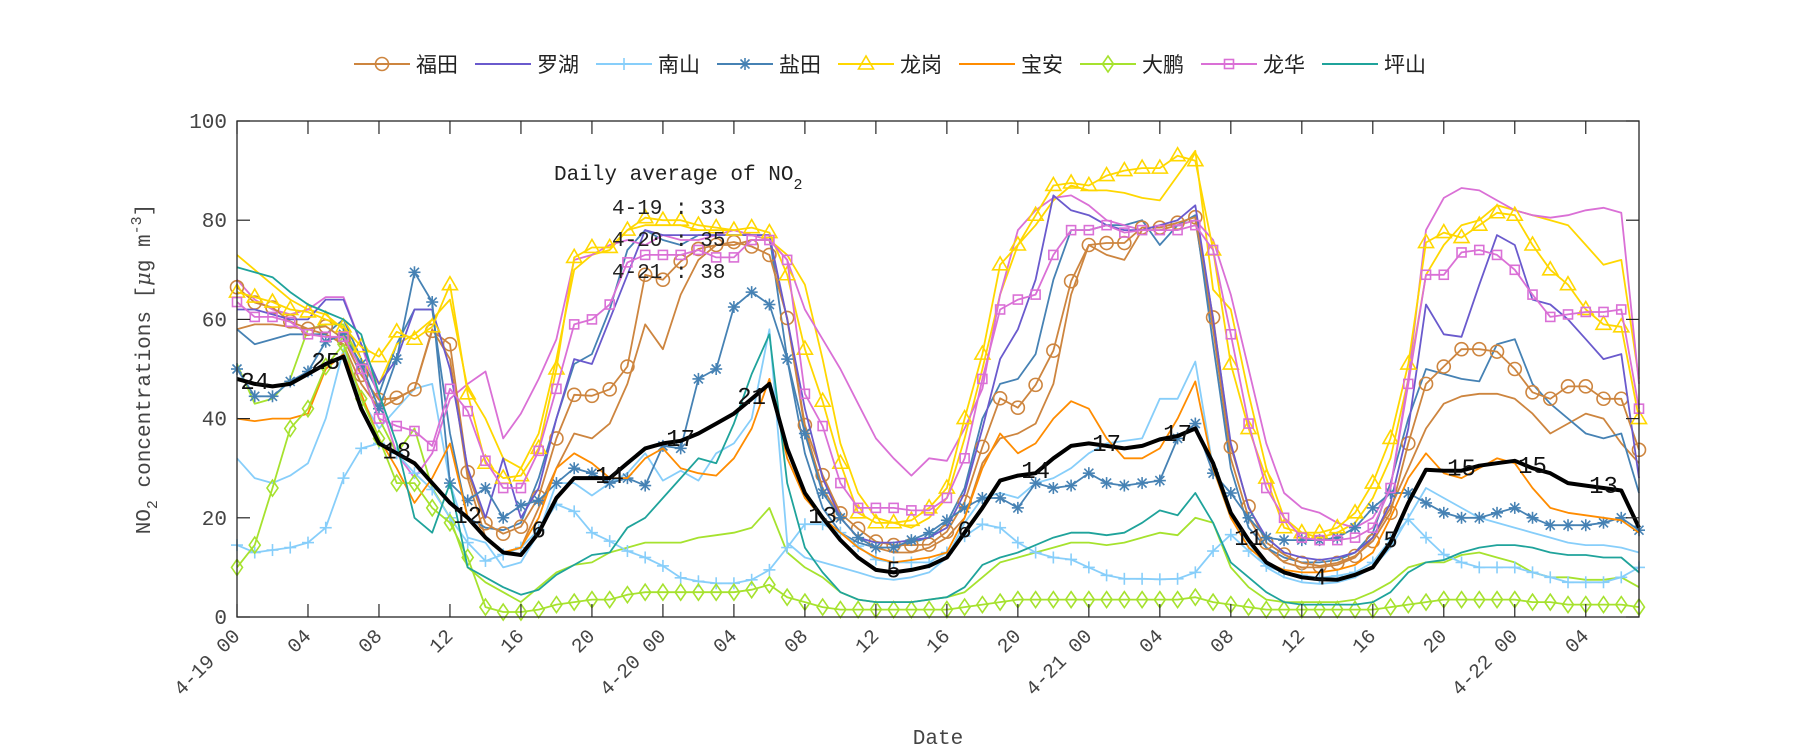  I want to click on x-tick-label: 20, so click(584, 642).